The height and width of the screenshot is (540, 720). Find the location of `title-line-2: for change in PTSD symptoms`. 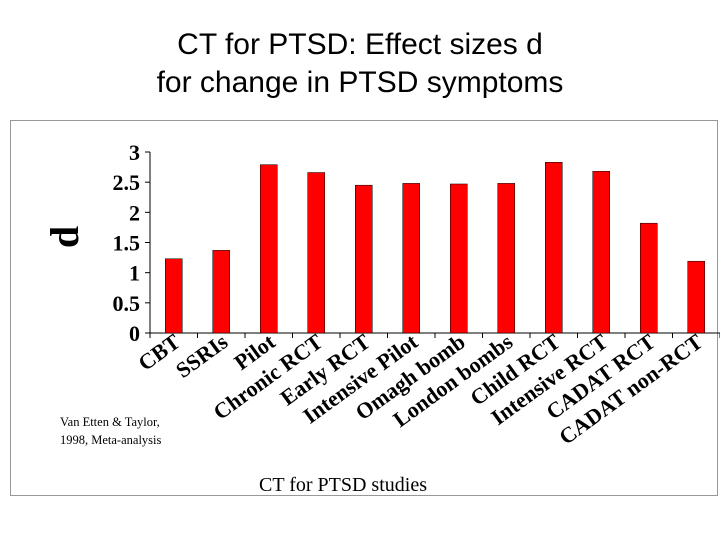

title-line-2: for change in PTSD symptoms is located at coordinates (360, 82).